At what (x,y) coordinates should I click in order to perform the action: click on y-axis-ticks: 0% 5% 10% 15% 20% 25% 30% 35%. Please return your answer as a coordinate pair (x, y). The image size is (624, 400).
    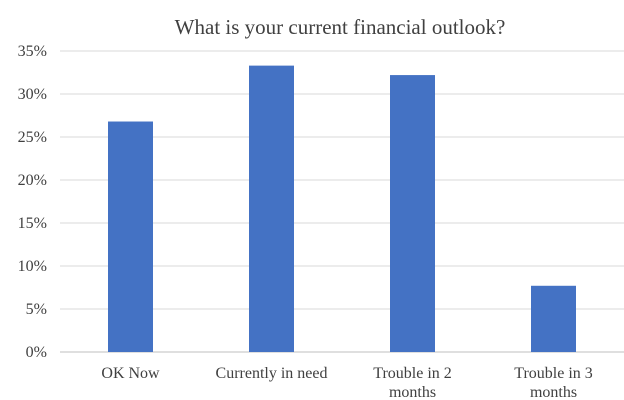
    Looking at the image, I should click on (32, 202).